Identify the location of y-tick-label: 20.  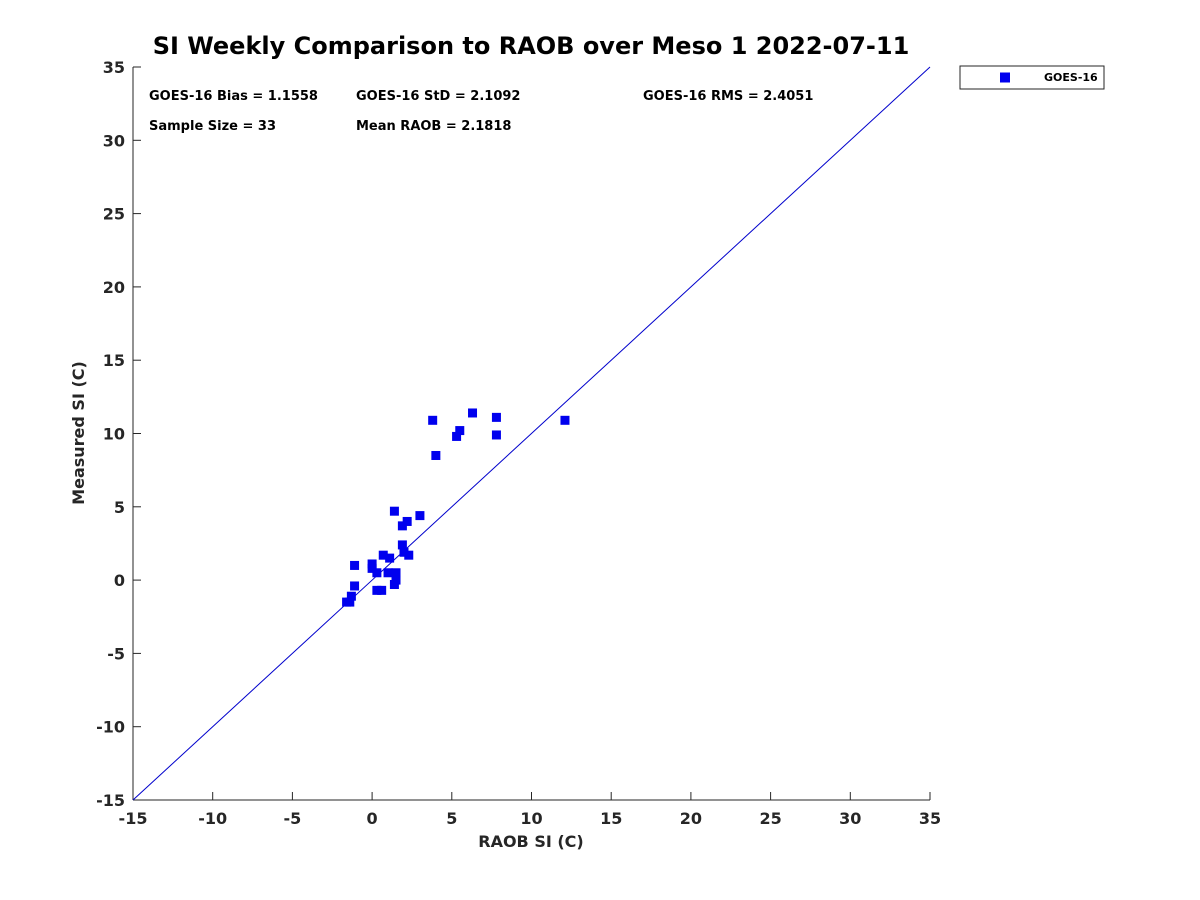
(114, 287).